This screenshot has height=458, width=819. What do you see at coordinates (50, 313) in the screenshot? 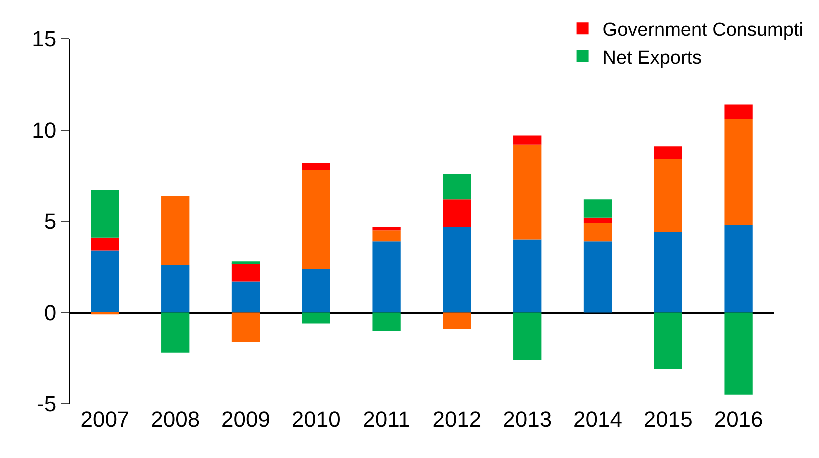
I see `y-tick-label: 0` at bounding box center [50, 313].